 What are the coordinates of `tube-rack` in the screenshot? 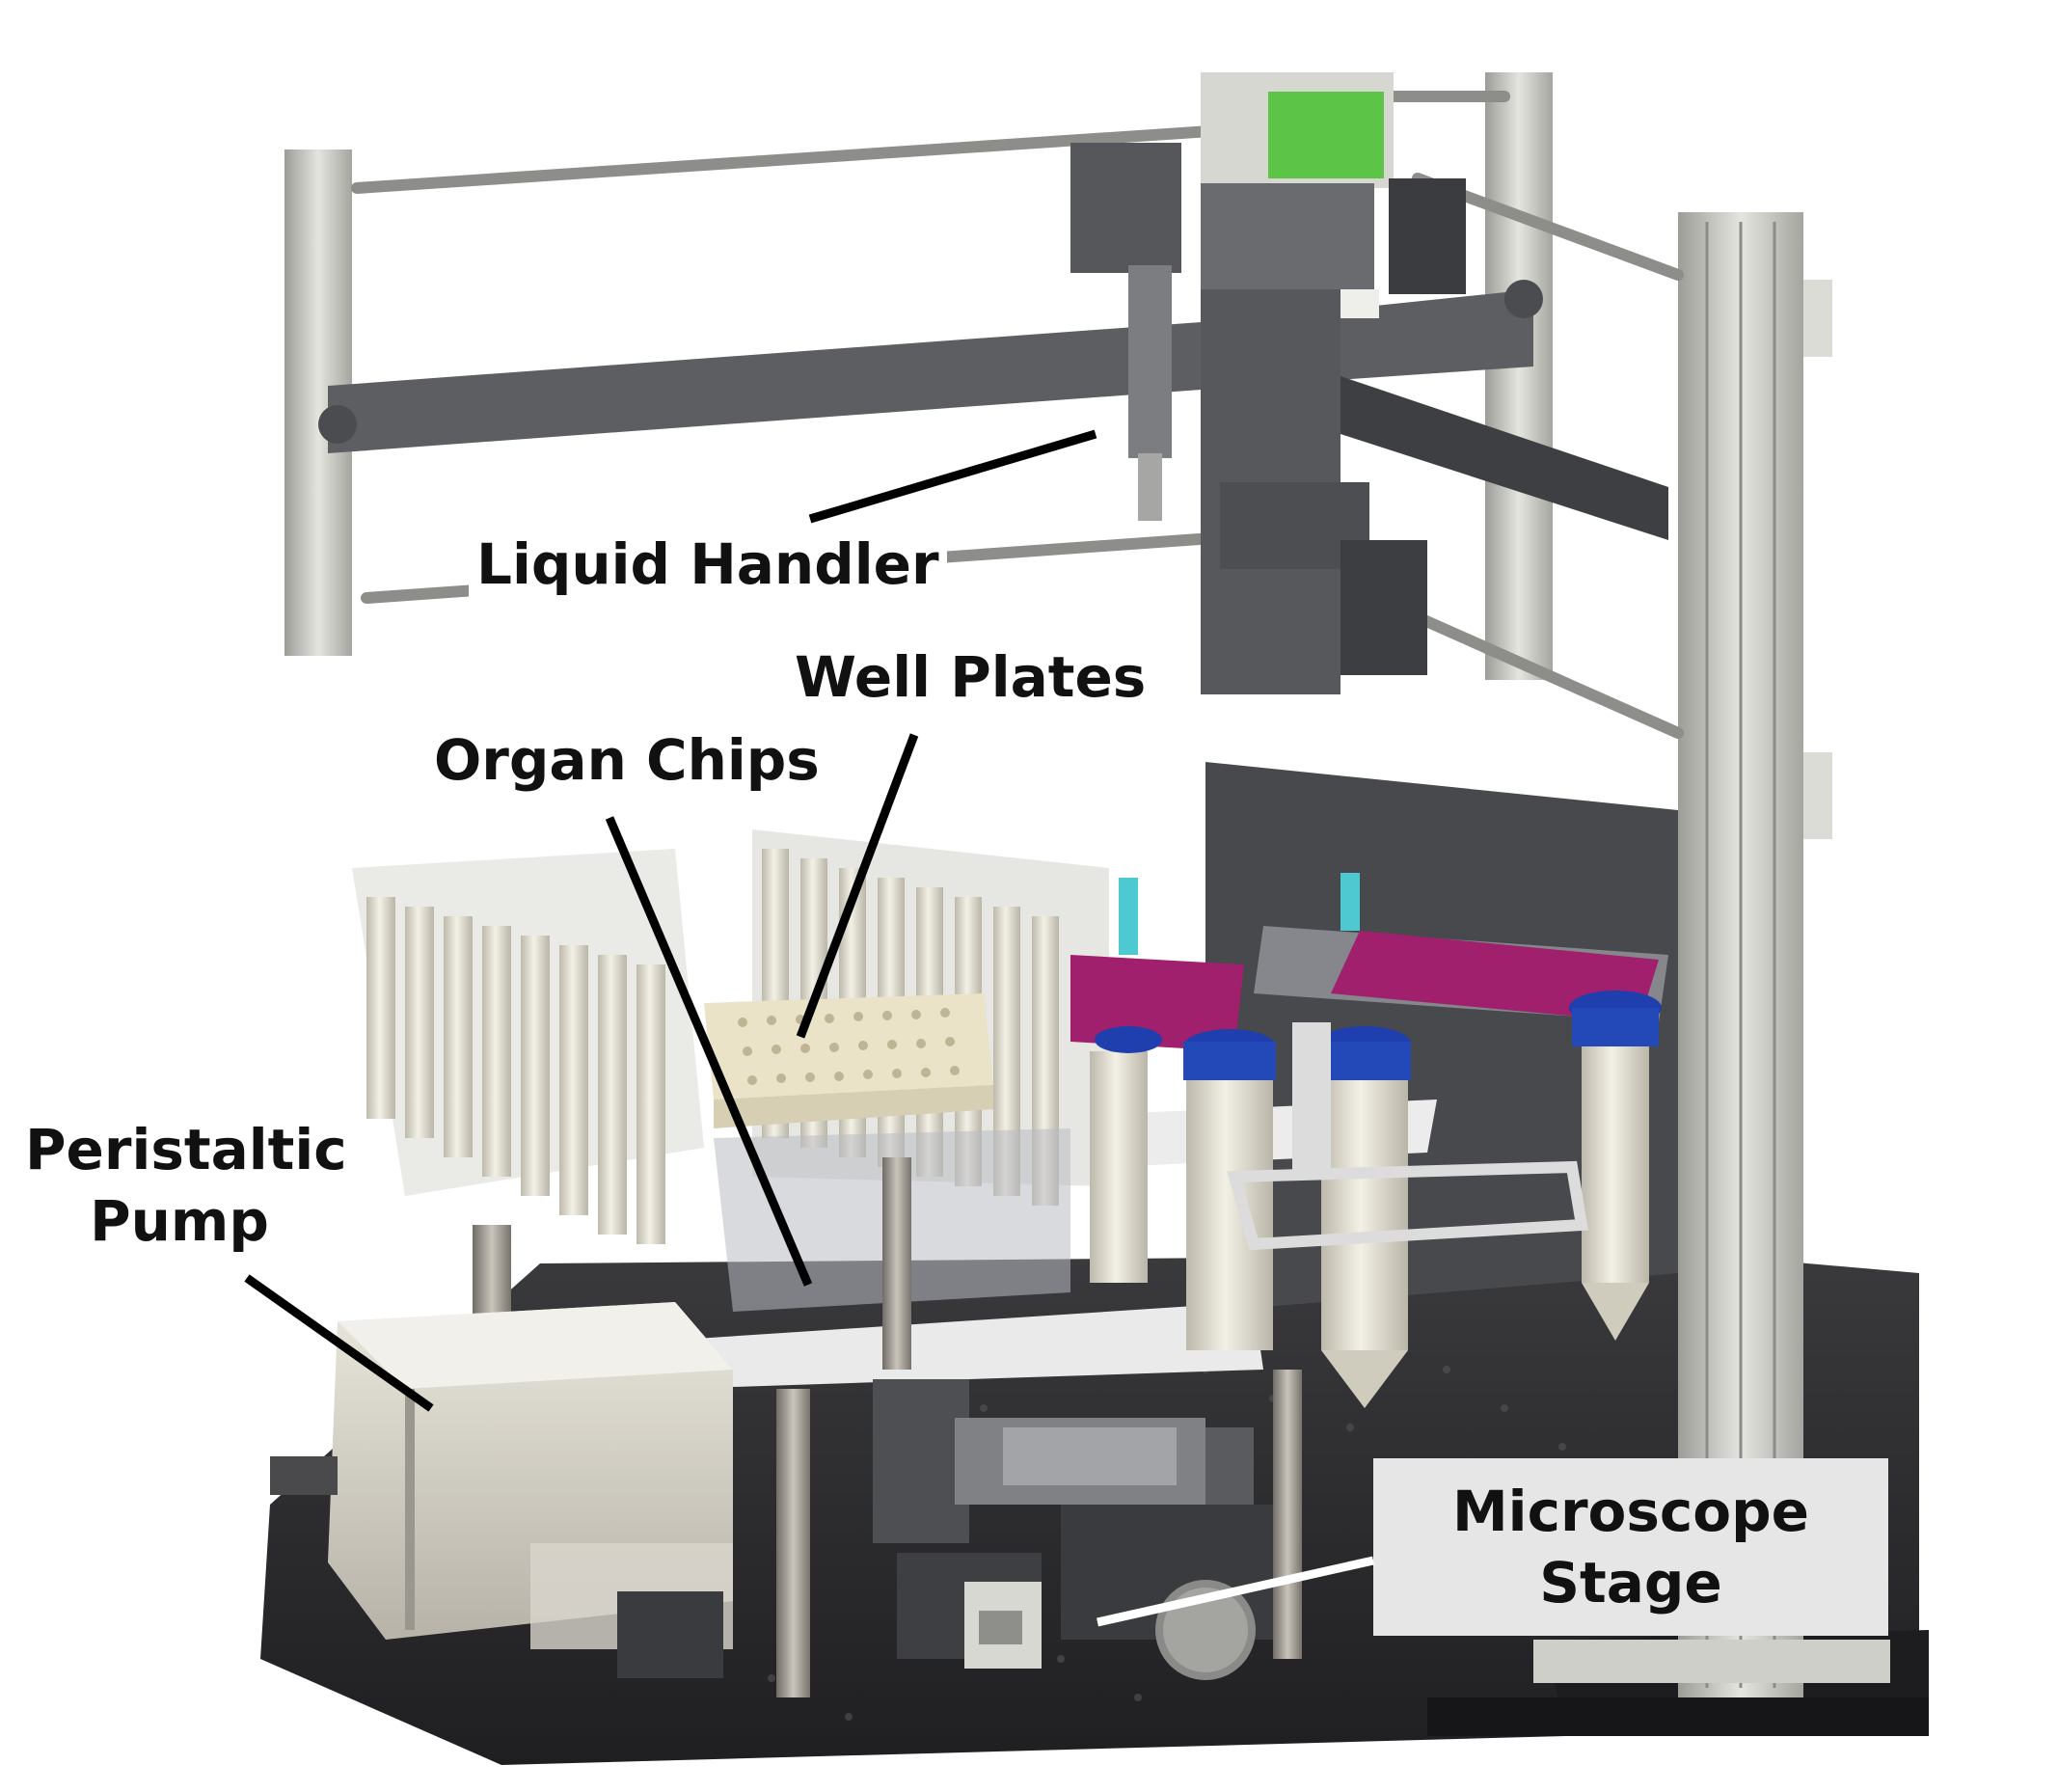 It's located at (1329, 1143).